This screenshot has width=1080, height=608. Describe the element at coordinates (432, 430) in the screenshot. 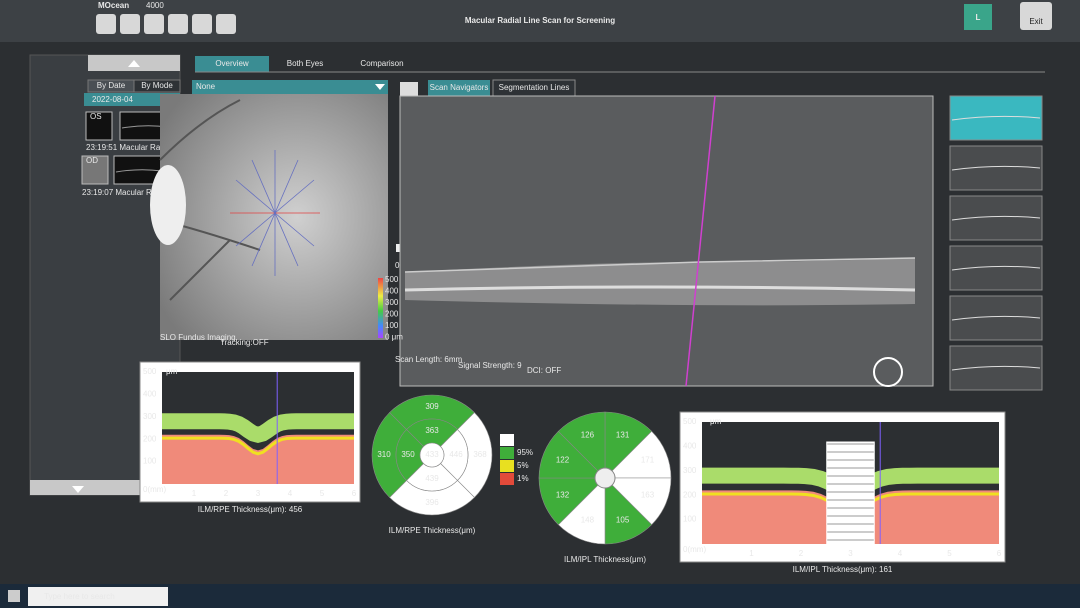

I see `sector-value: 363` at that location.